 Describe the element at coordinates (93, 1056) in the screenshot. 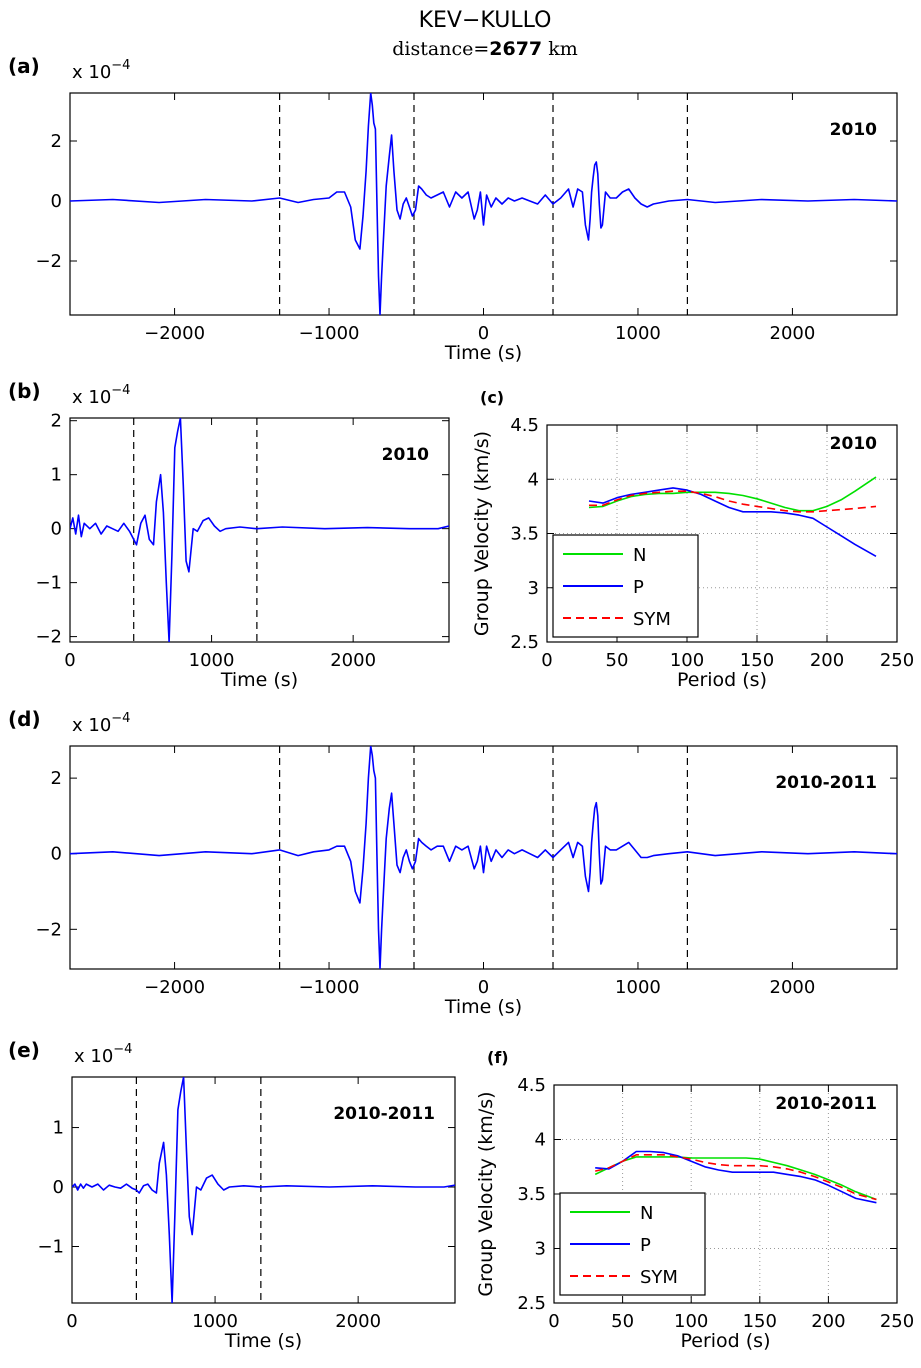

I see `exponent-base: x 10` at that location.